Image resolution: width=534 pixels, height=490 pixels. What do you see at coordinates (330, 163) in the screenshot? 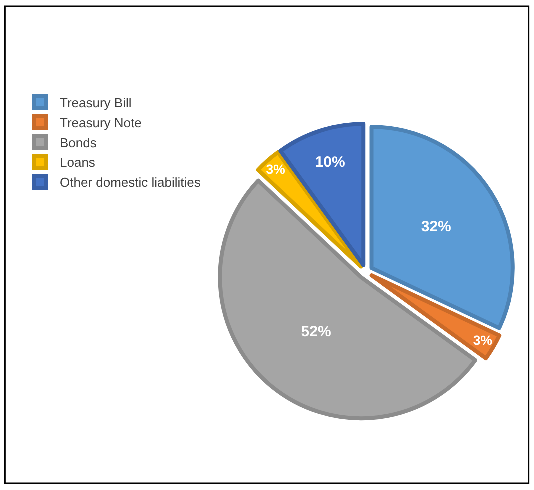
I see `data-label: 10%` at bounding box center [330, 163].